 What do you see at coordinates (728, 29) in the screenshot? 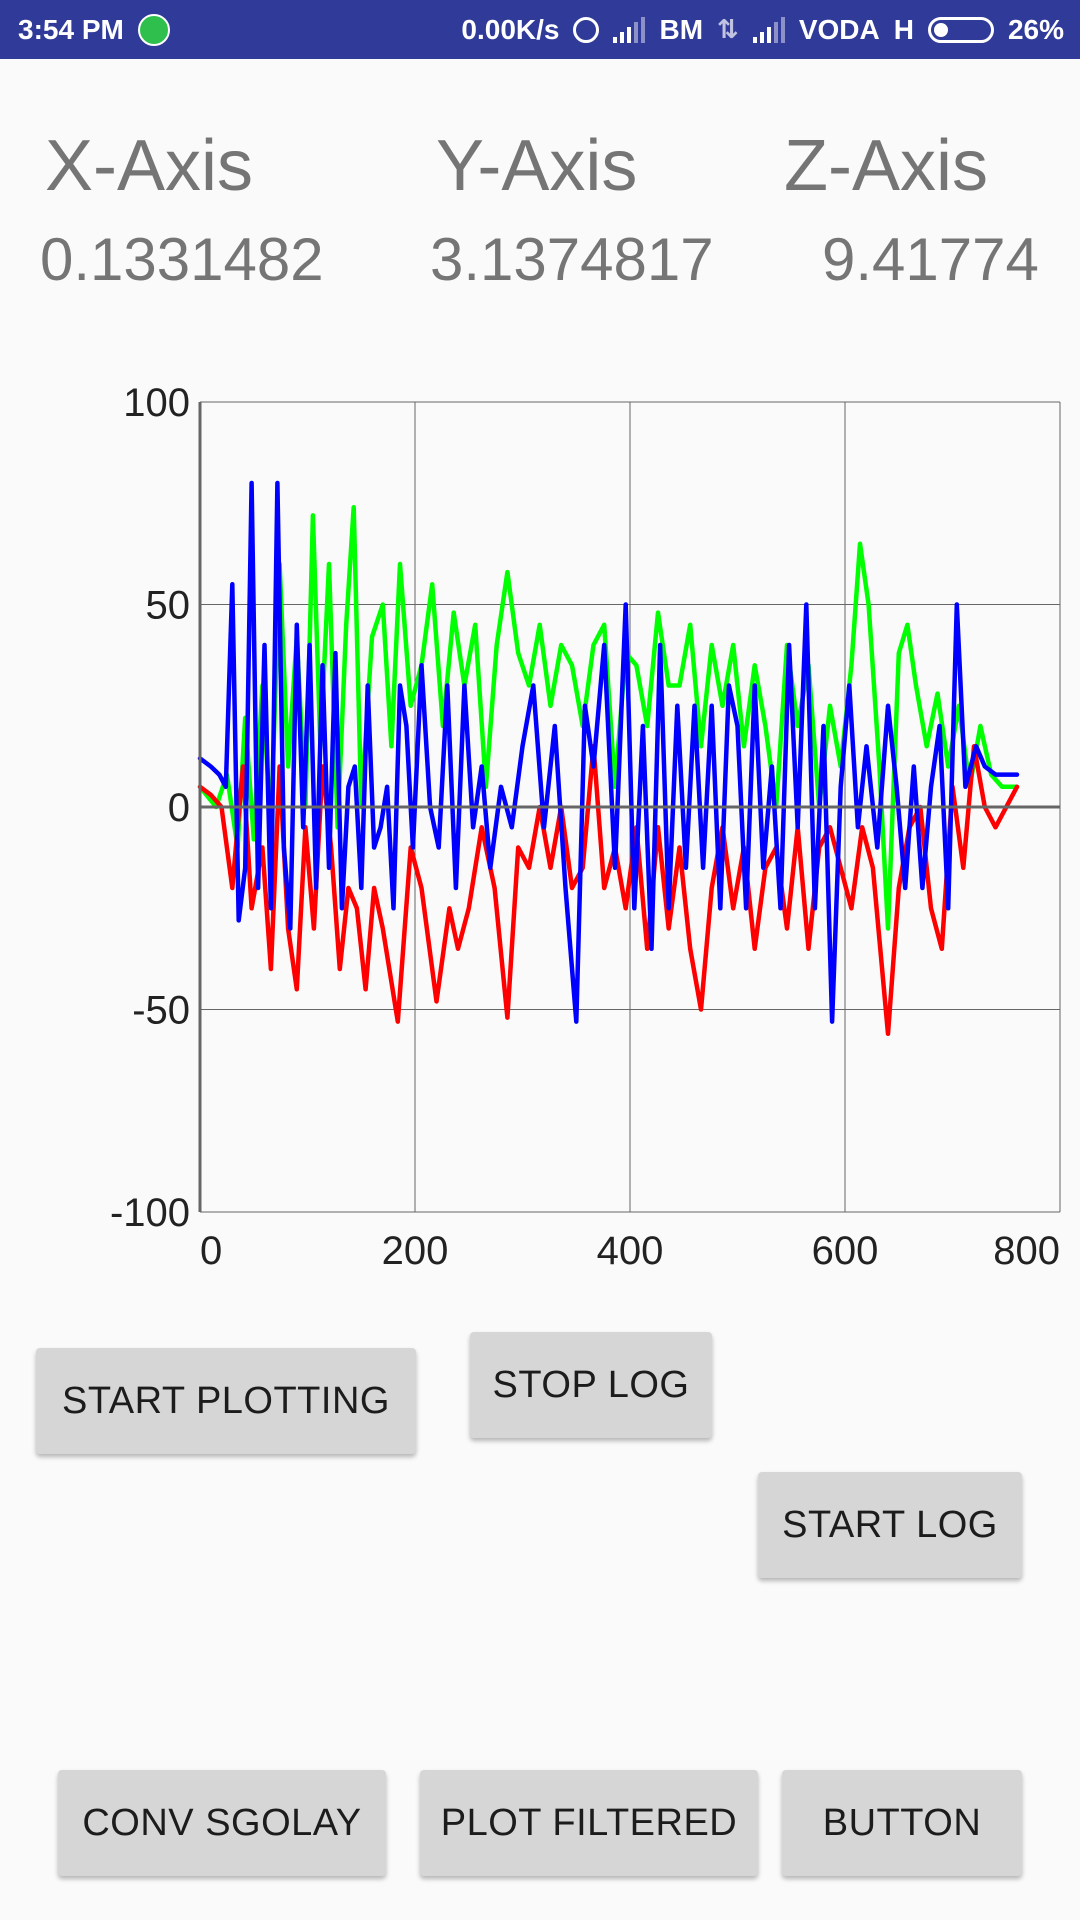
I see `data-arrows-icon: ⇅` at bounding box center [728, 29].